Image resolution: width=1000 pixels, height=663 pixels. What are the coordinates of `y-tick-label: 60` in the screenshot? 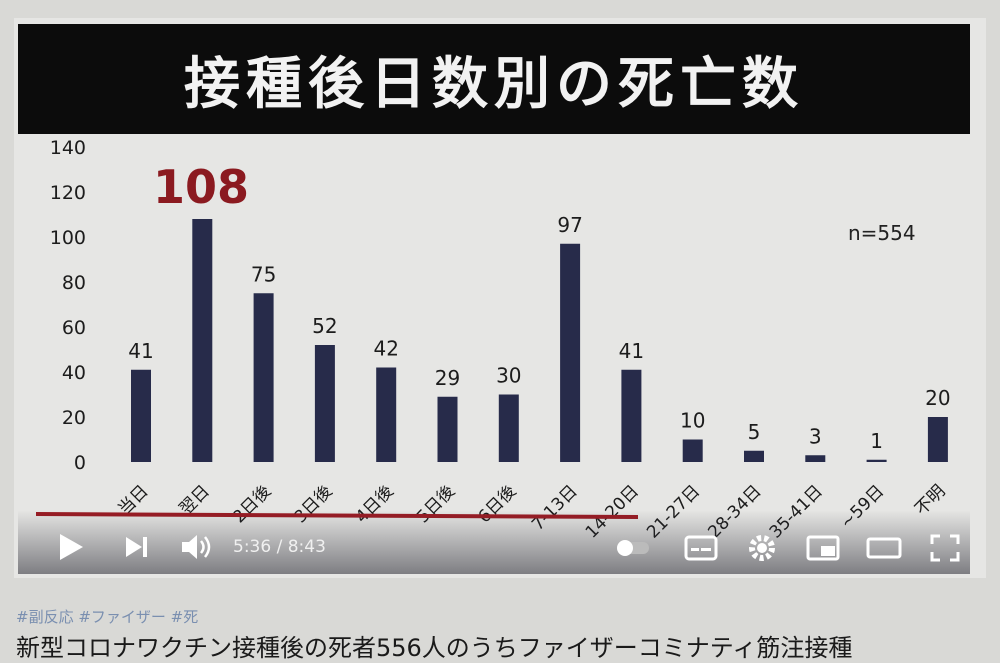 It's located at (74, 328).